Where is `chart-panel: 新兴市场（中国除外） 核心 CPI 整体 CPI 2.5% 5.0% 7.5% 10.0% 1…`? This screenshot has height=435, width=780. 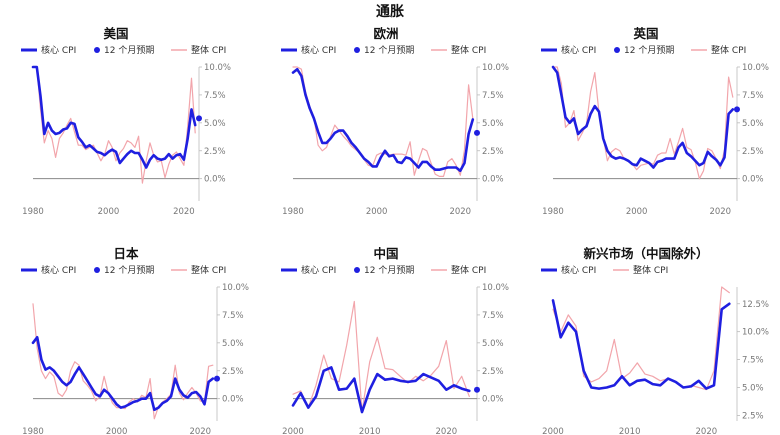 chart-panel: 新兴市场（中国除外） 核心 CPI 整体 CPI 2.5% 5.0% 7.5% 10.0% 1… is located at coordinates (655, 340).